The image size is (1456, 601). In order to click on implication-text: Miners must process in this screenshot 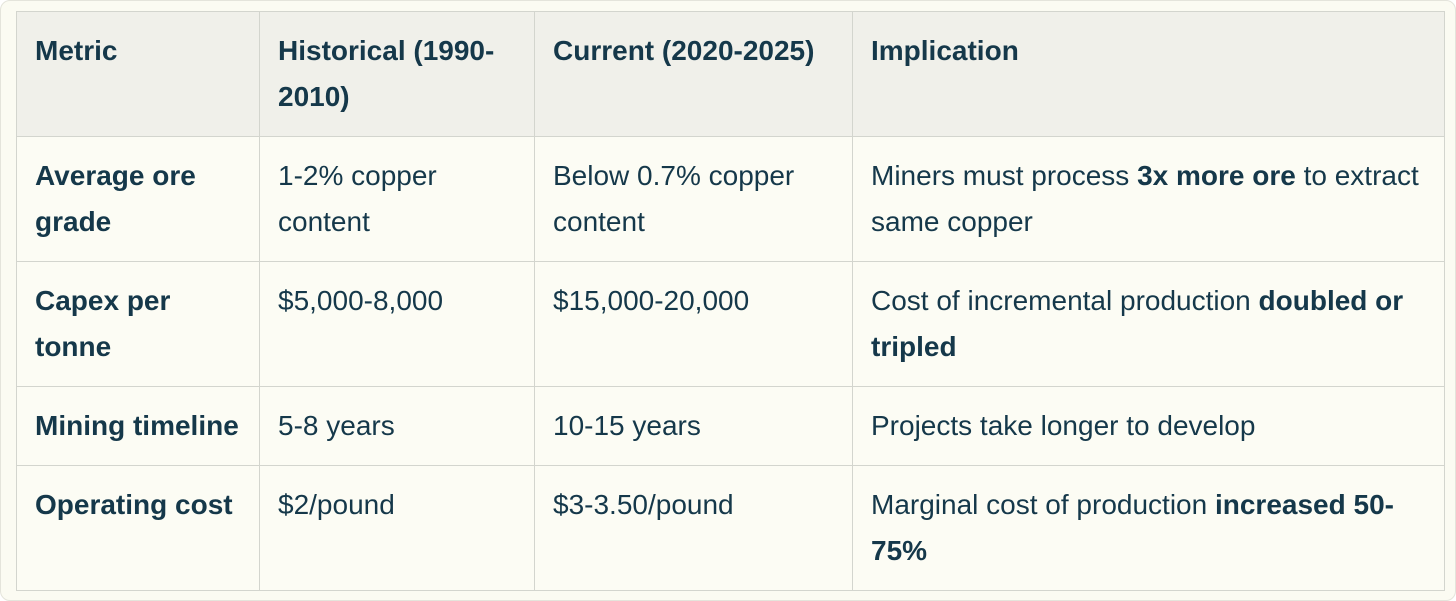, I will do `click(1004, 175)`.